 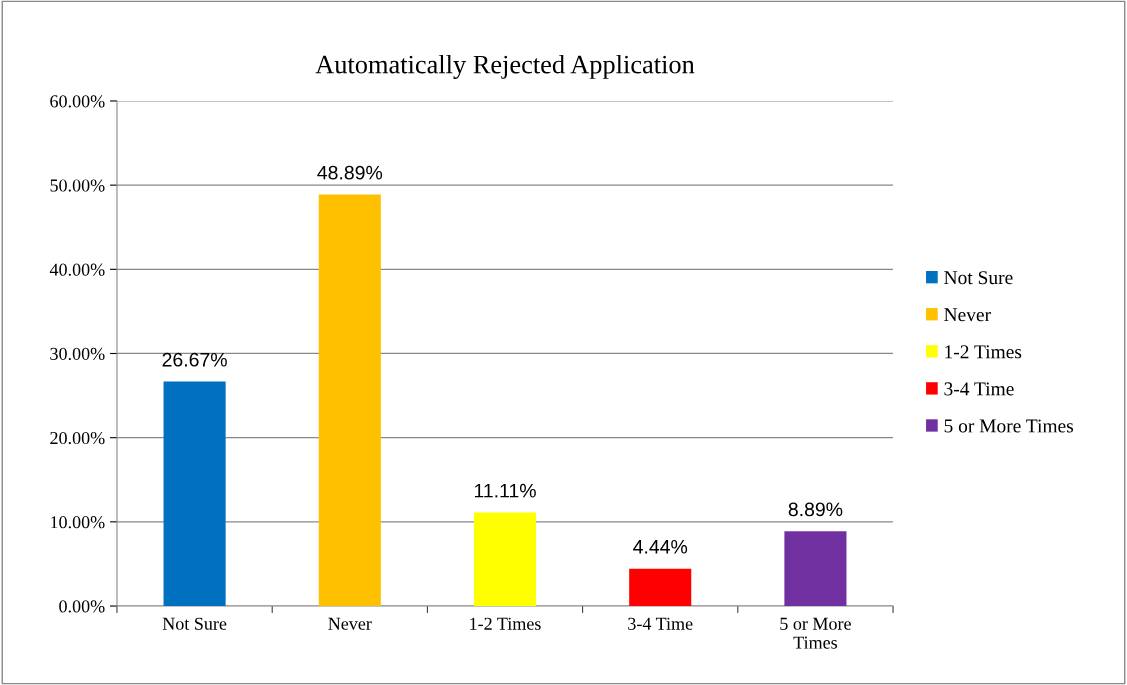 I want to click on y-tick-label: 50.00%, so click(x=77, y=185).